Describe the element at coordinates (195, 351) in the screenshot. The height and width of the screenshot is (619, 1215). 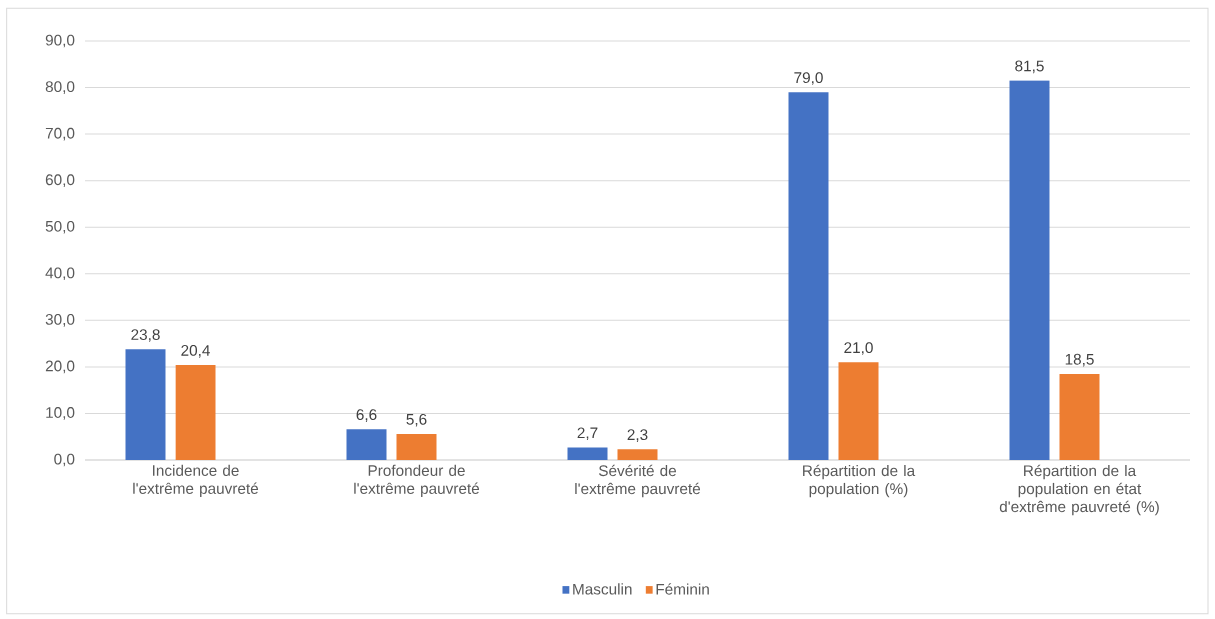
I see `data-label: 20,4` at that location.